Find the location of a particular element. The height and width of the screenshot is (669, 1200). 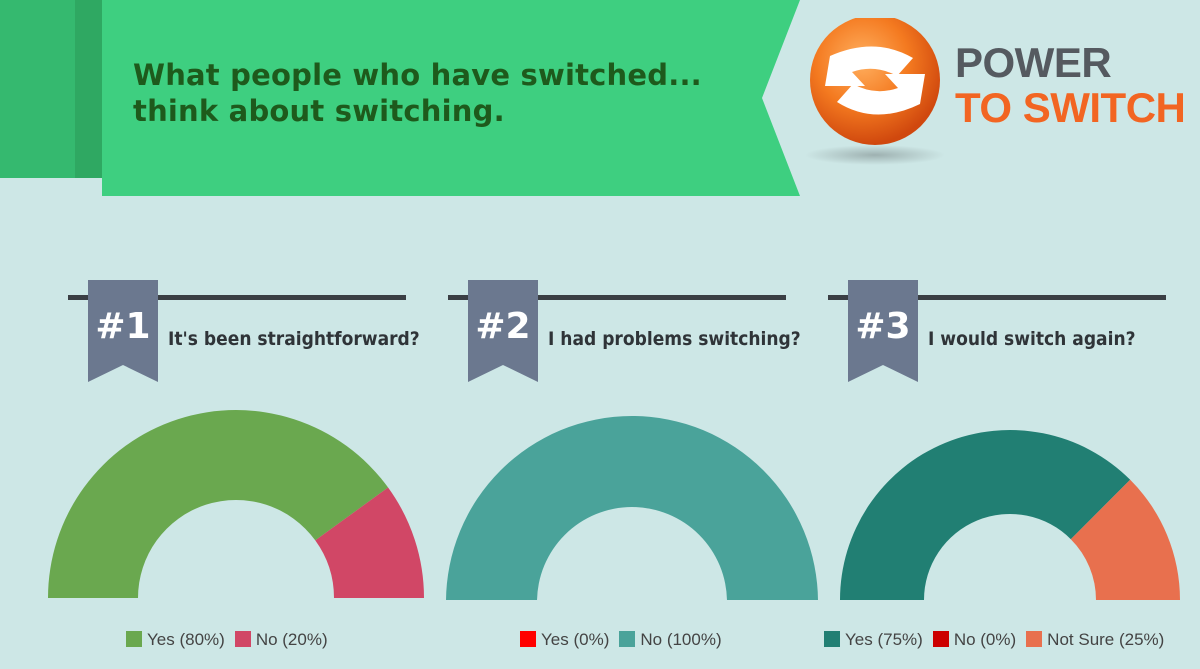

legend-item: Not Sure (25%) is located at coordinates (1095, 640).